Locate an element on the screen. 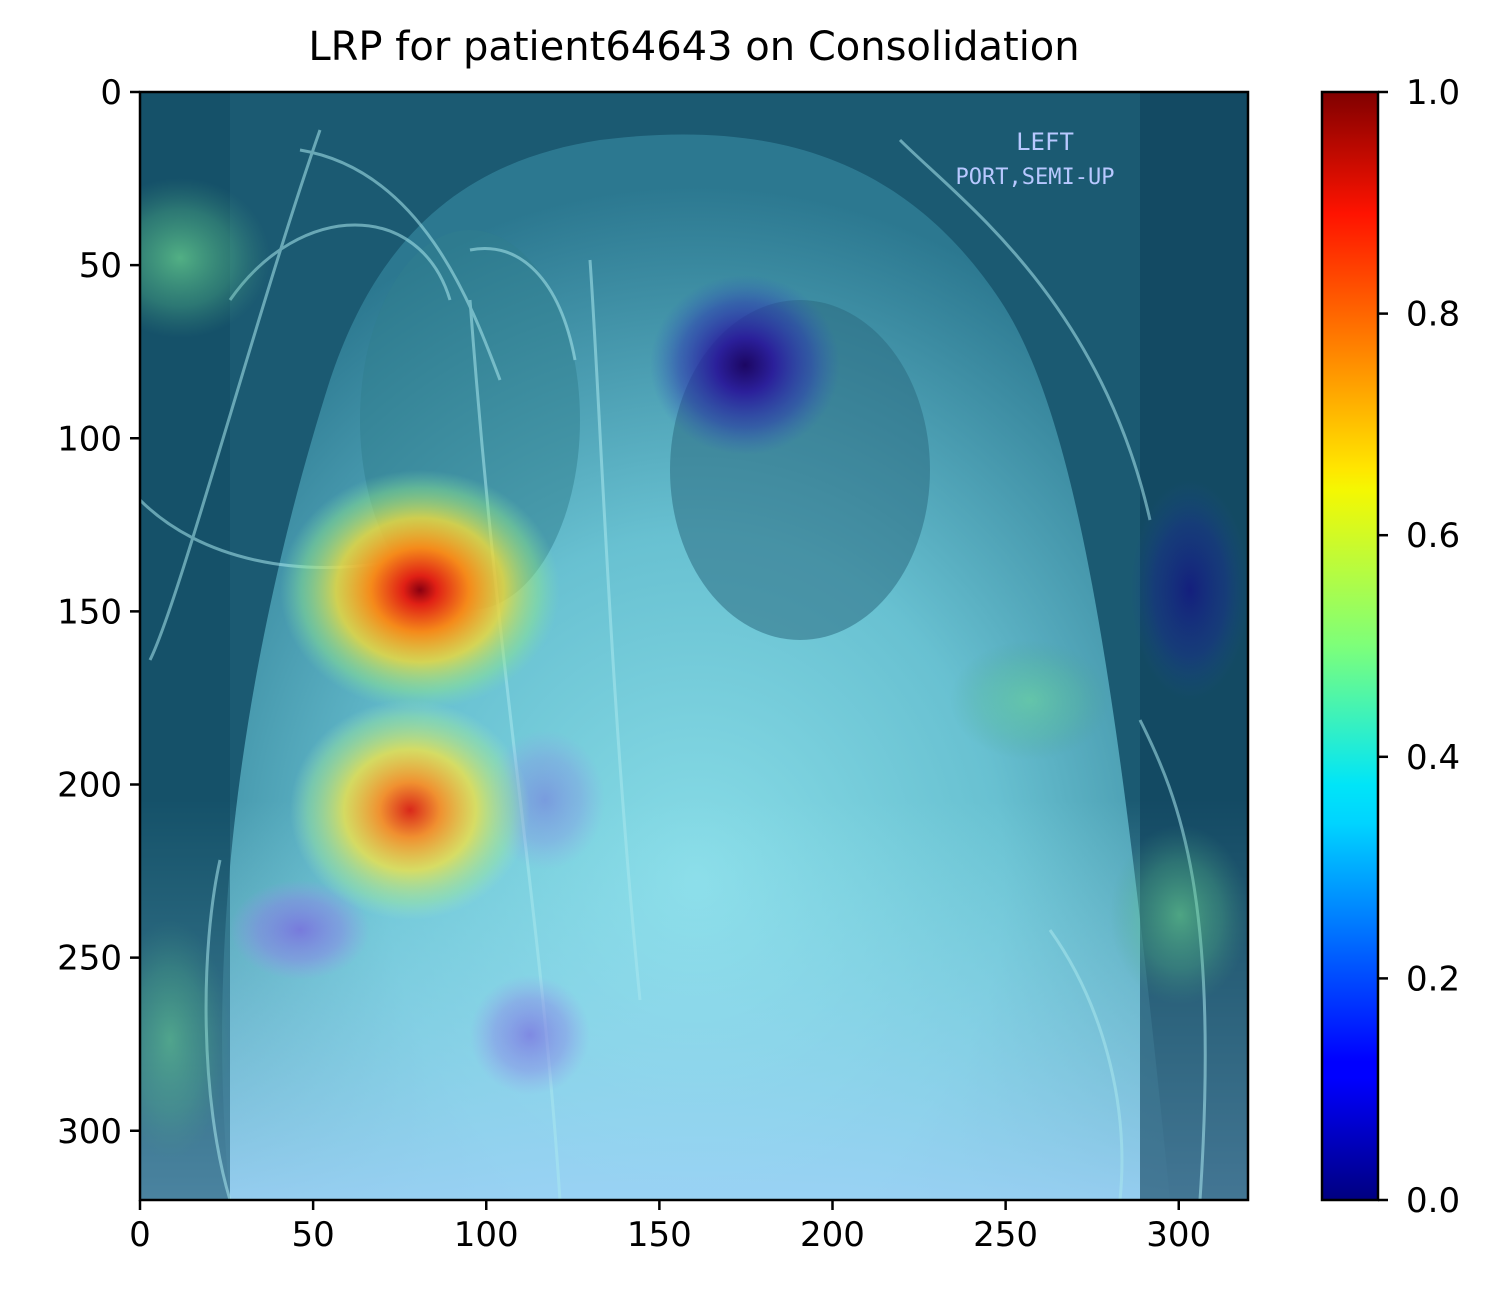 The width and height of the screenshot is (1502, 1302). colorbar-tick-label: 1.0 is located at coordinates (1433, 93).